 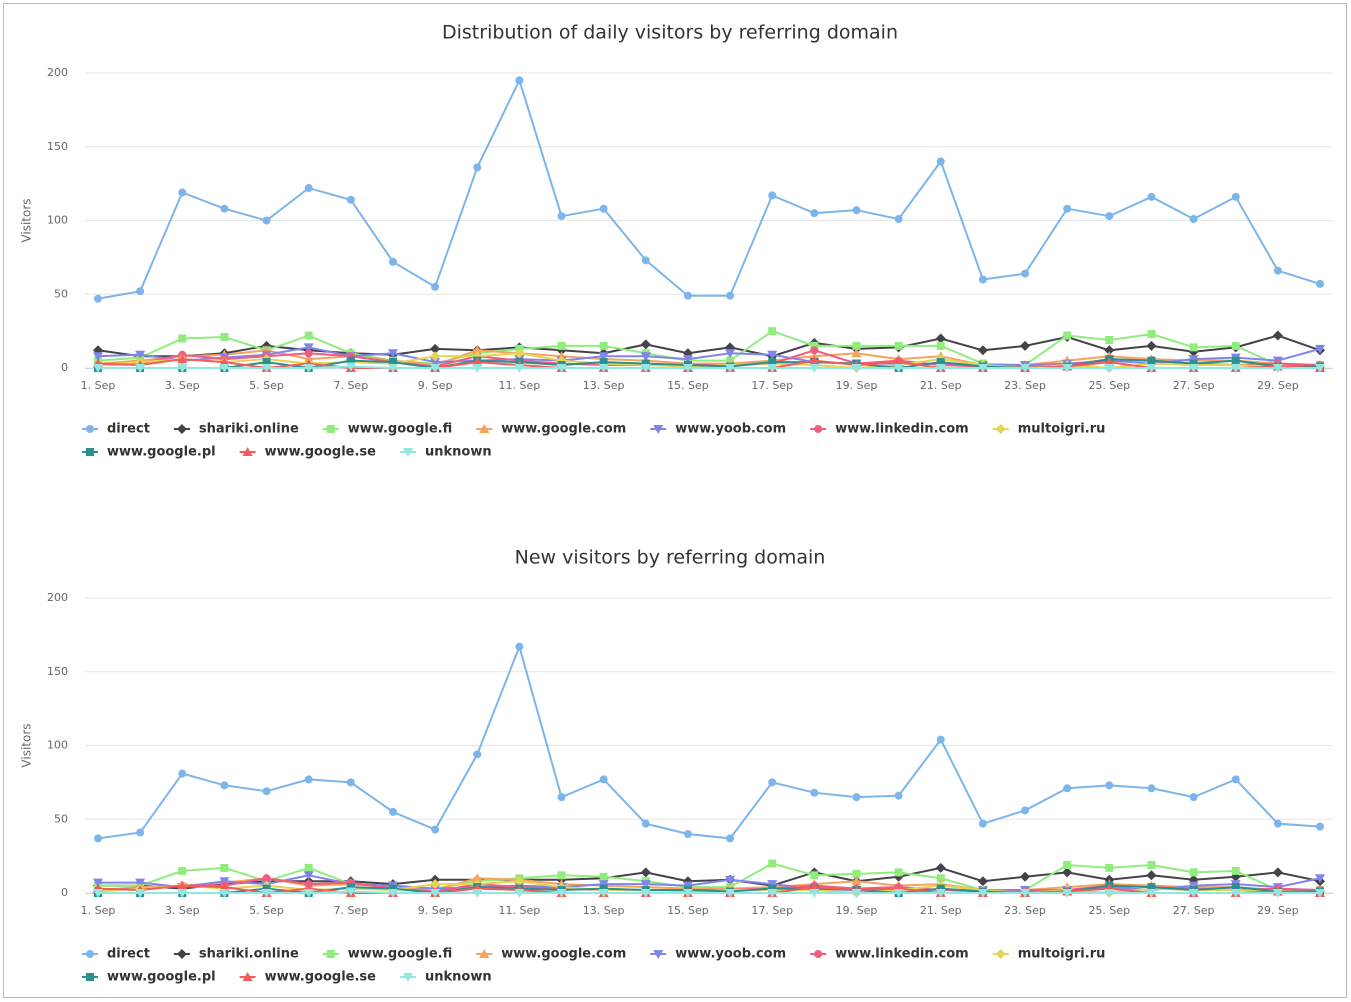 I want to click on legend-label: shariki.online, so click(x=249, y=429).